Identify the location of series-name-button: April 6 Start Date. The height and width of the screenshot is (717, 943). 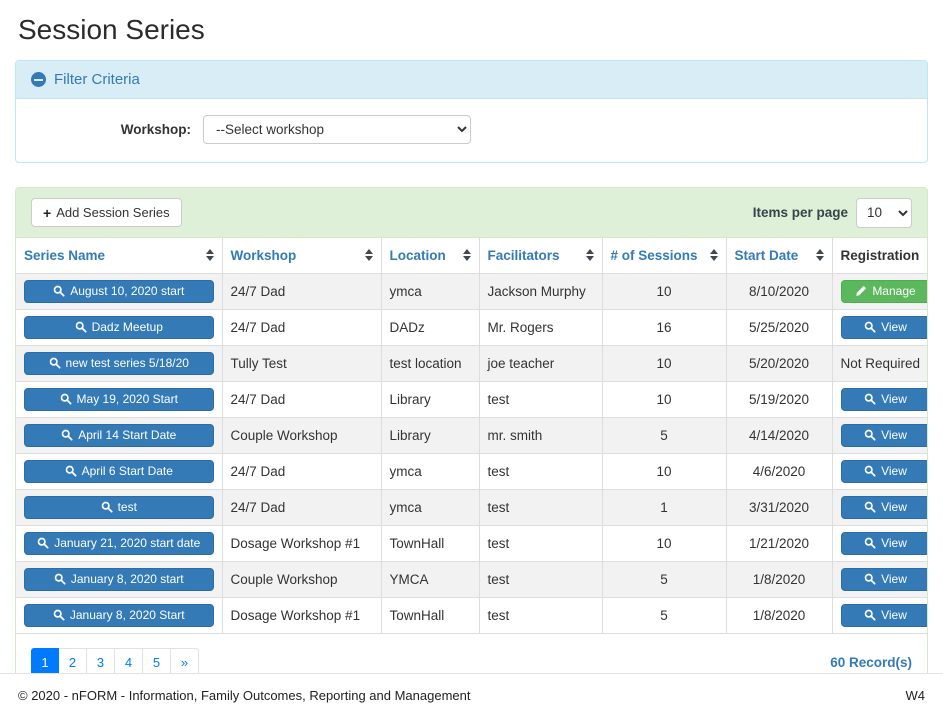
(119, 471).